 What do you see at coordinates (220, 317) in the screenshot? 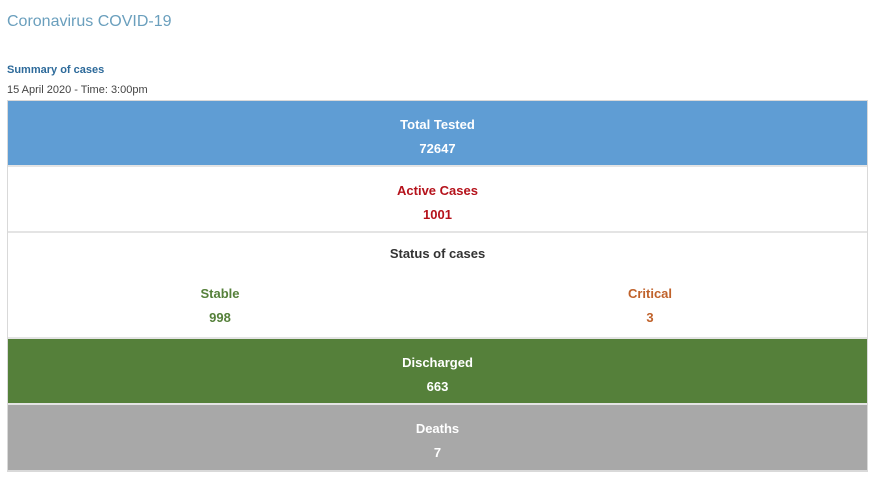
I see `stable-value: 998` at bounding box center [220, 317].